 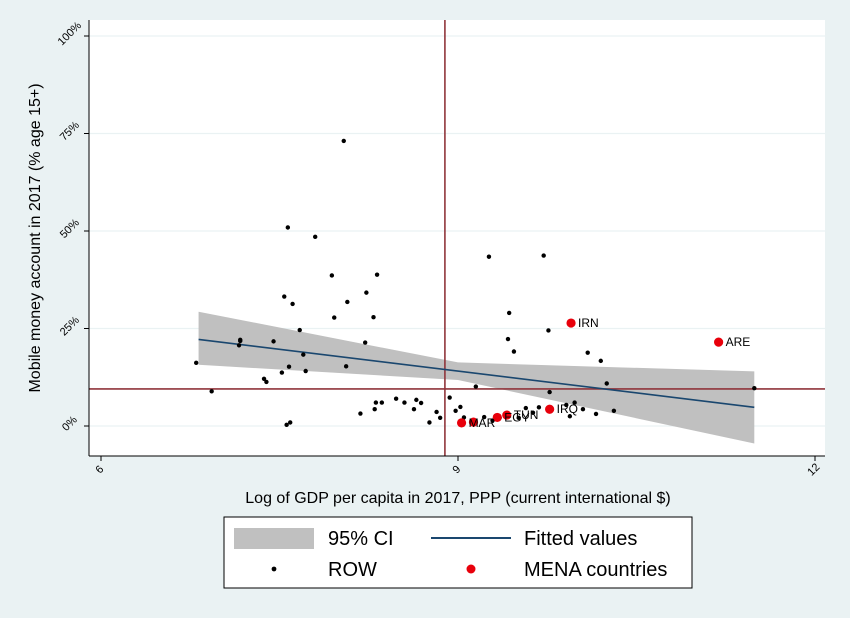 What do you see at coordinates (70, 424) in the screenshot?
I see `y-tick-label-0: 0%` at bounding box center [70, 424].